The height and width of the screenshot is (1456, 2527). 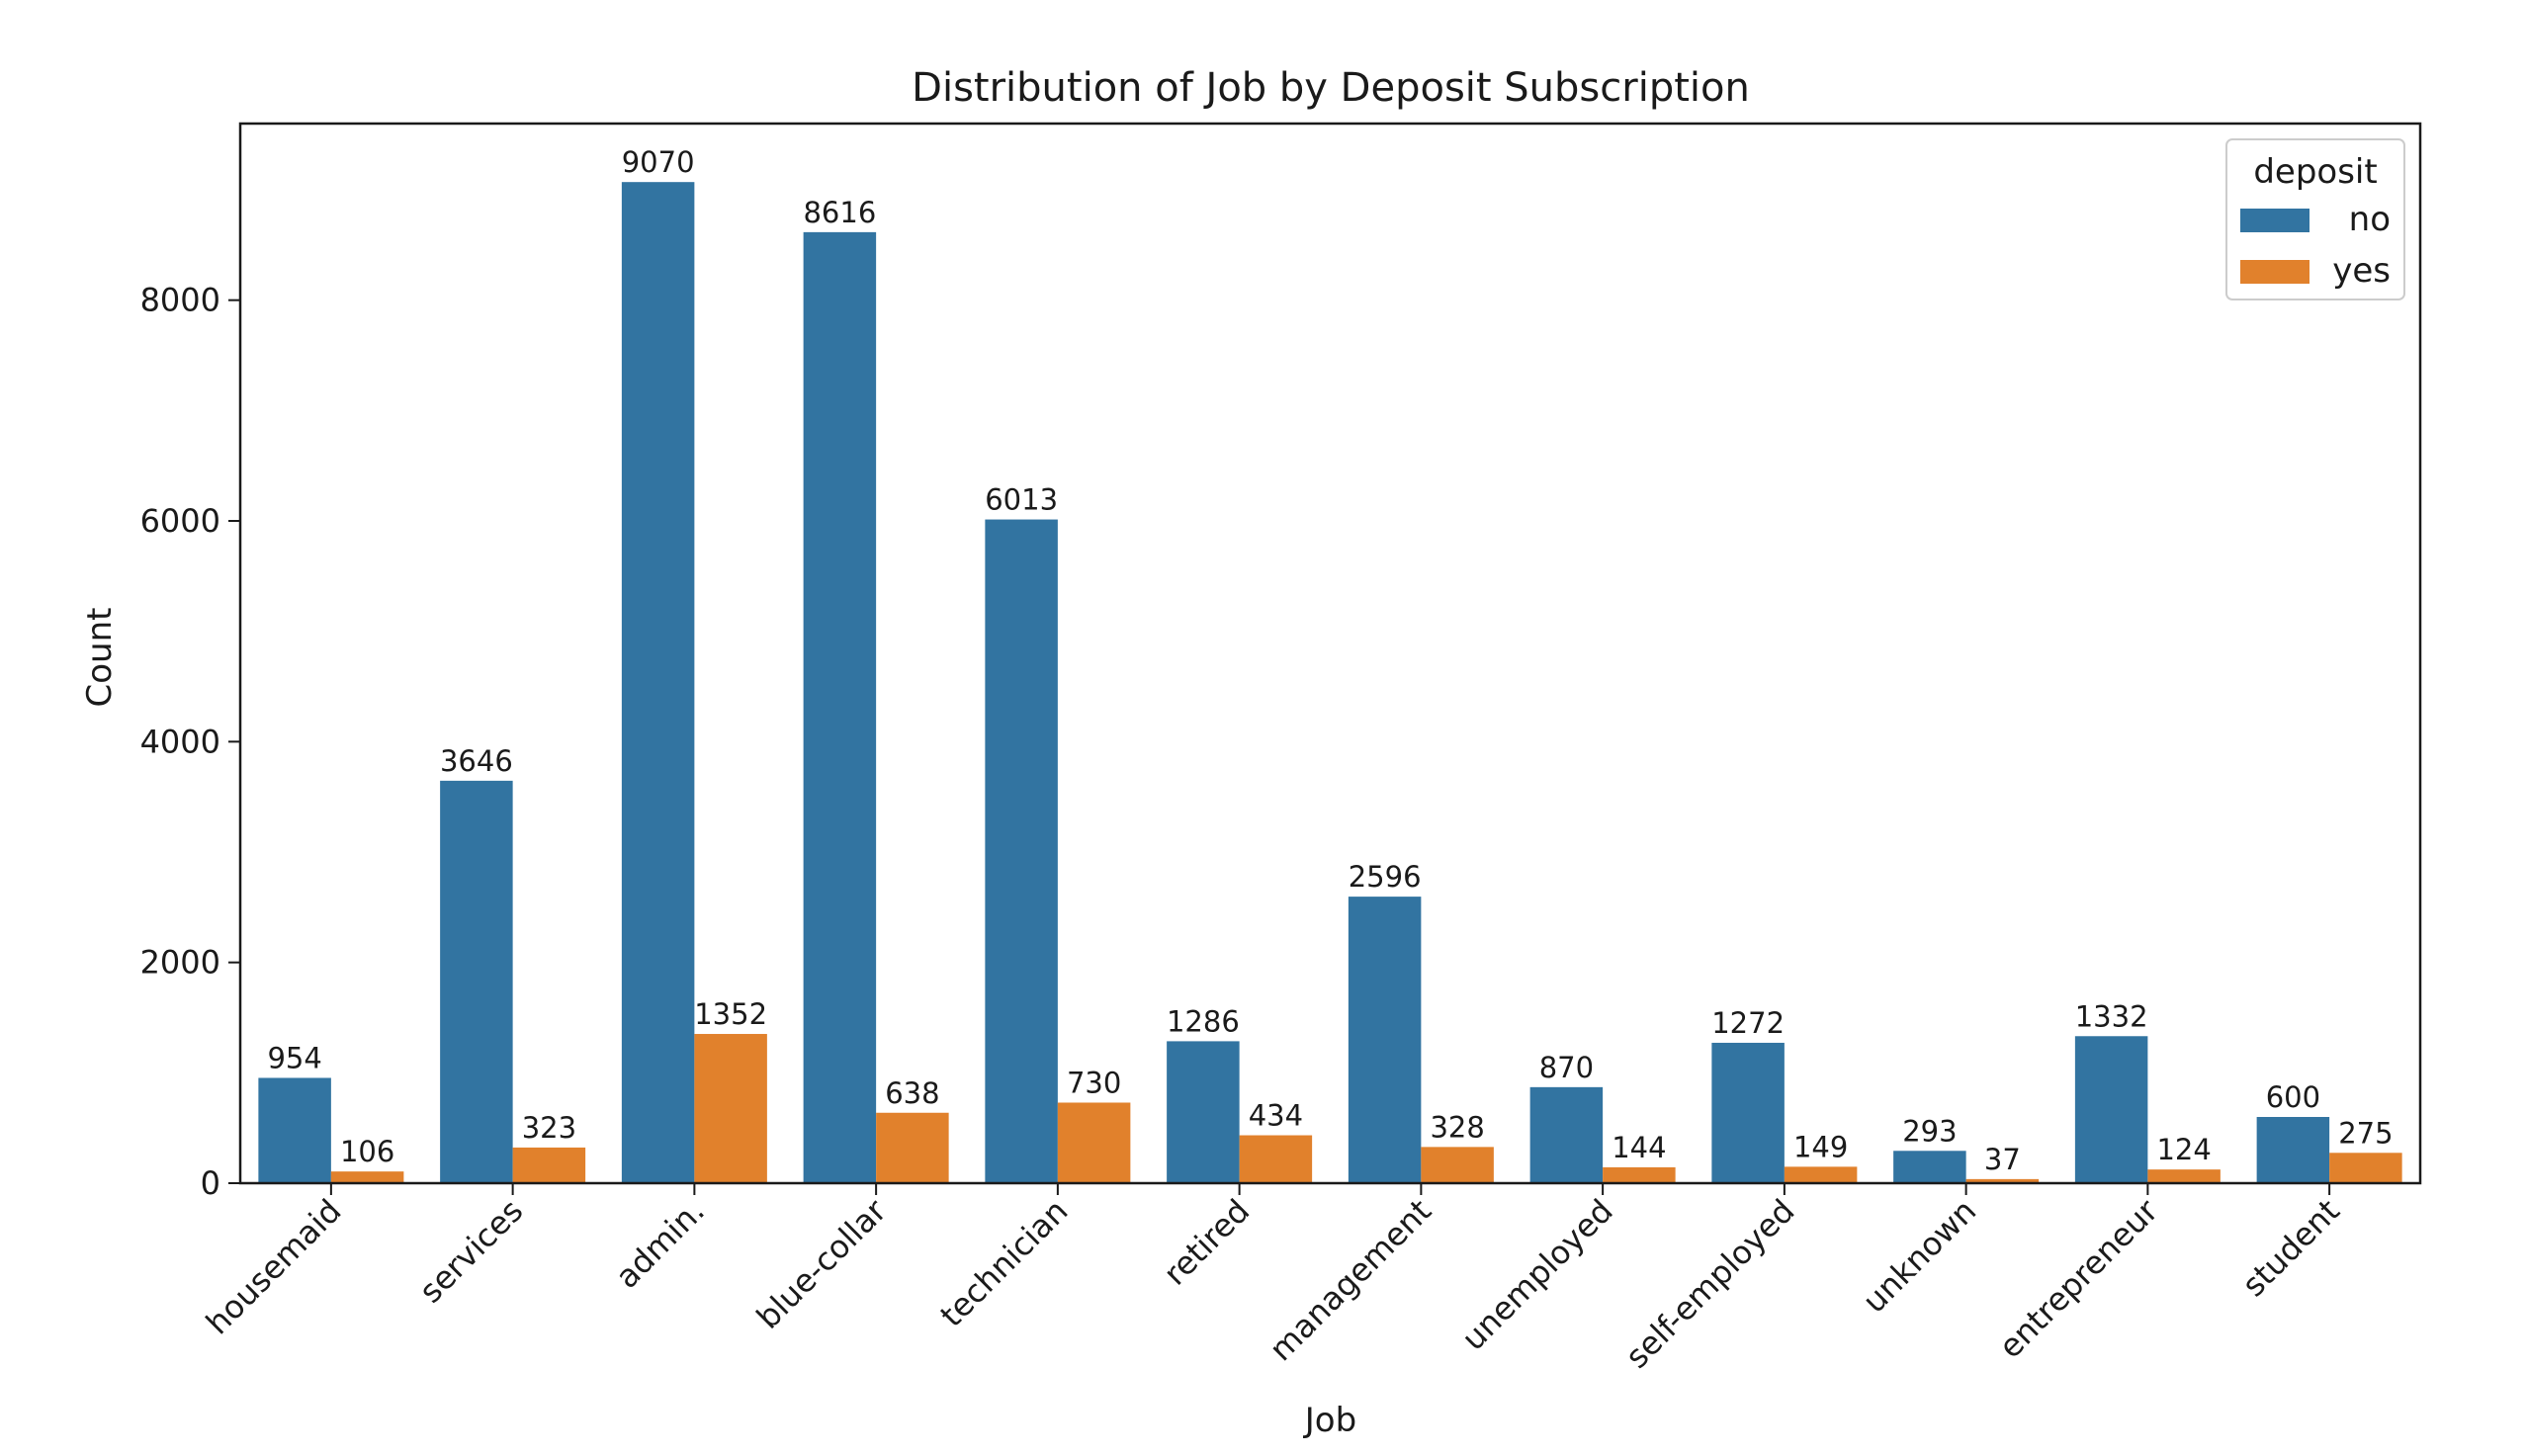 I want to click on data-label: 870, so click(x=1567, y=1067).